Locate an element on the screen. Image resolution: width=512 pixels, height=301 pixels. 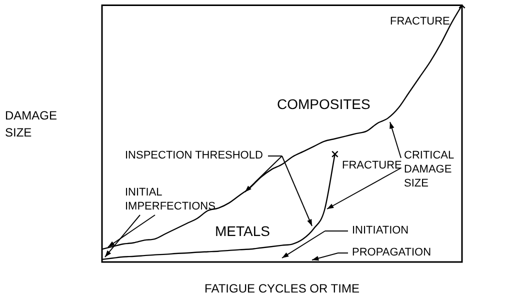
series-label: COMPOSITES is located at coordinates (323, 104).